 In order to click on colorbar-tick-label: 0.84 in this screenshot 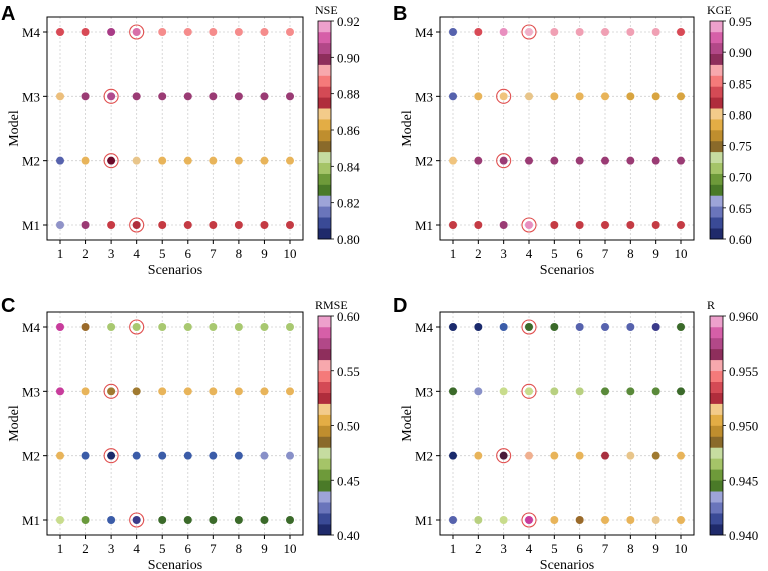, I will do `click(348, 166)`.